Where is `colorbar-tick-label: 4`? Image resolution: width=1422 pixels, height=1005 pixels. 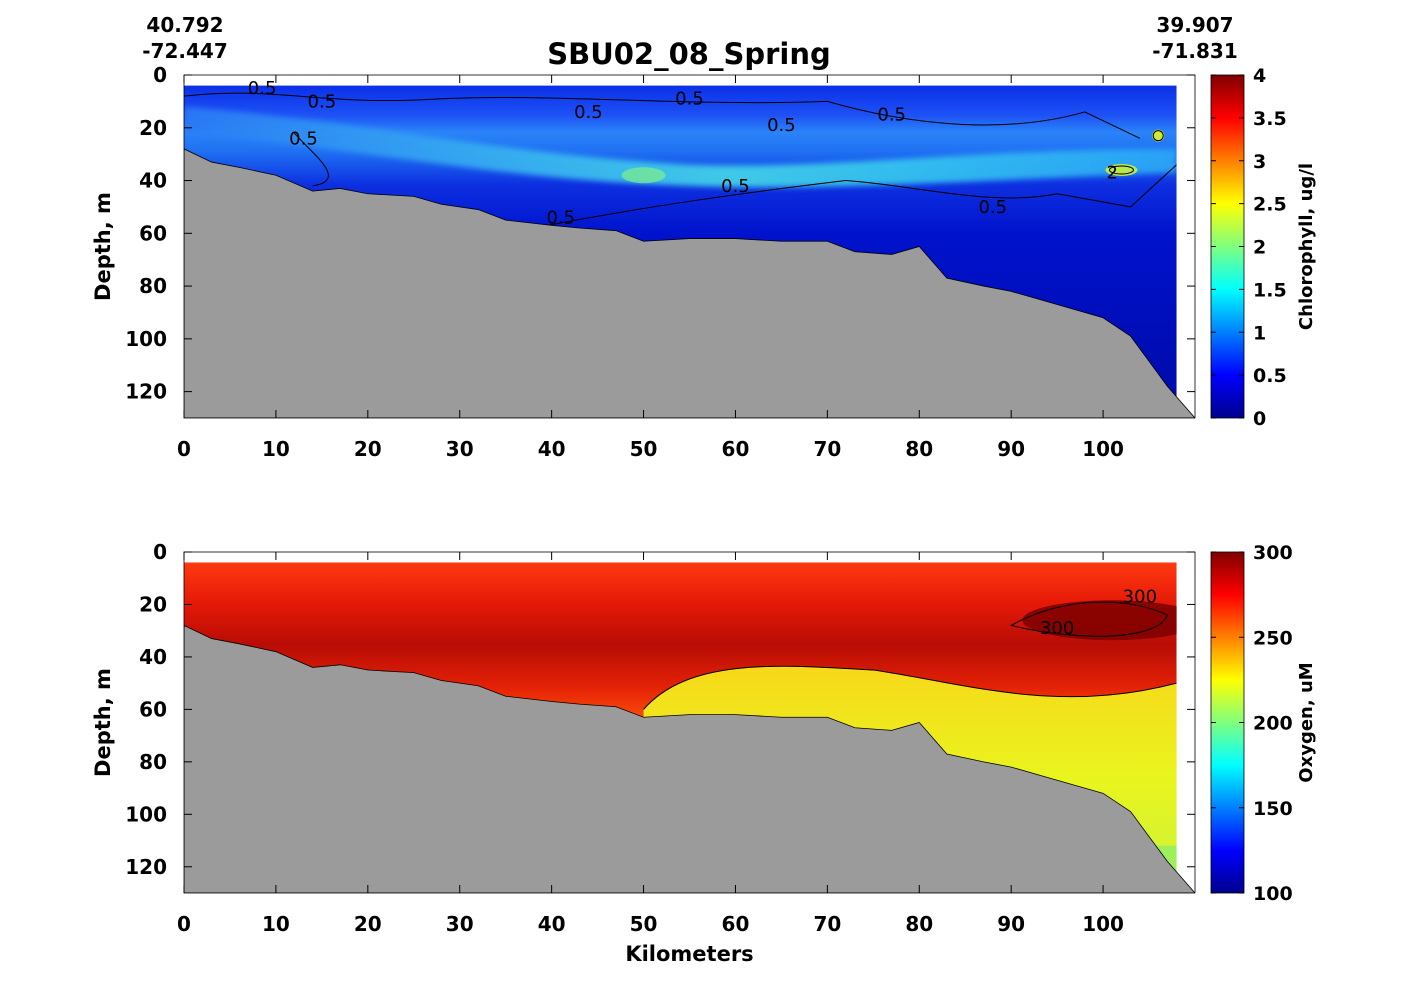 colorbar-tick-label: 4 is located at coordinates (1259, 76).